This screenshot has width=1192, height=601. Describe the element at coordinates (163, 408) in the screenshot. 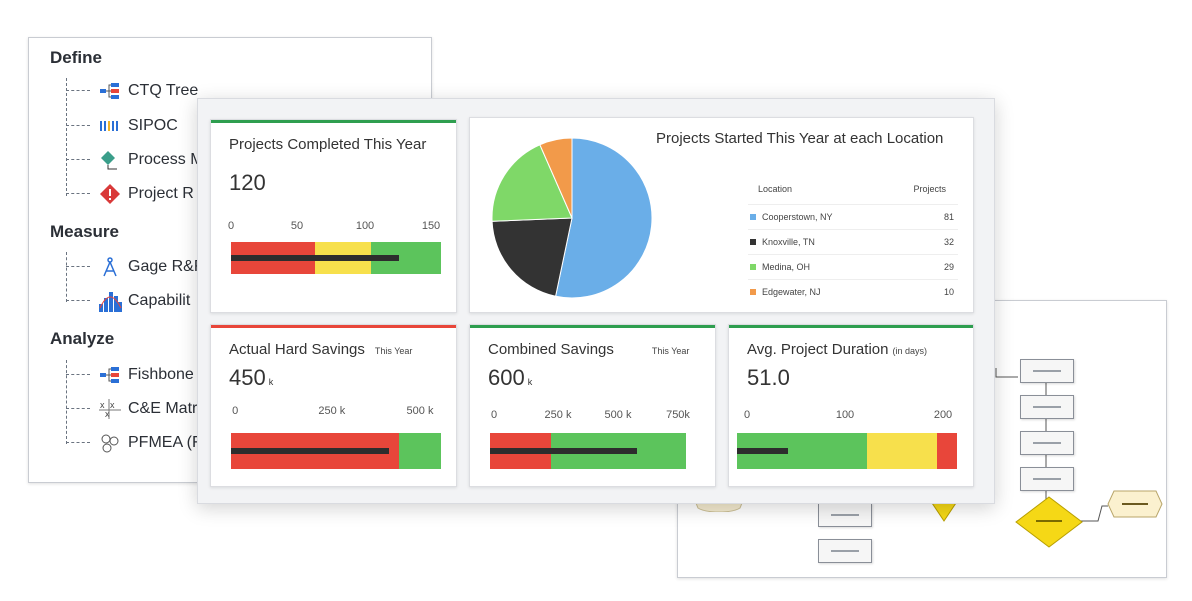

I see `tree-item-label: C&E Matr` at that location.